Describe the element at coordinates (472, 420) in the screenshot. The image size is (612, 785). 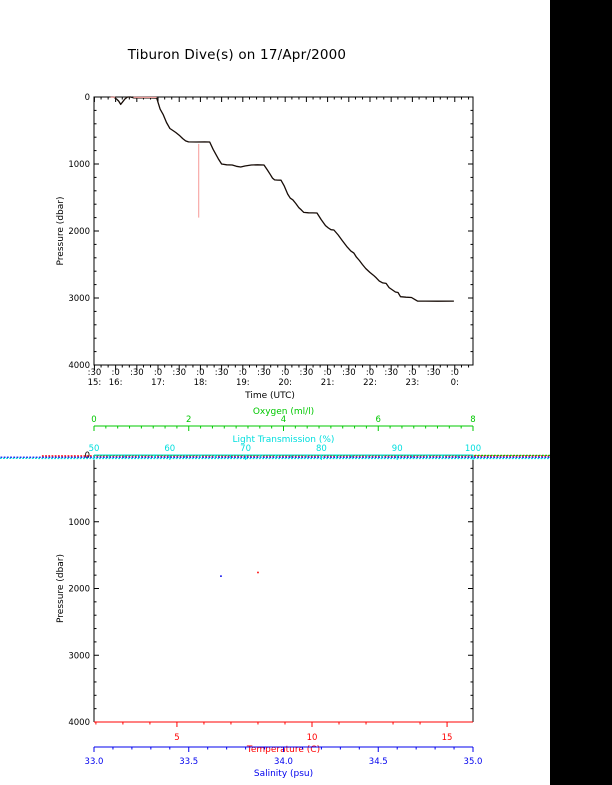
I see `svg-text: 8` at that location.